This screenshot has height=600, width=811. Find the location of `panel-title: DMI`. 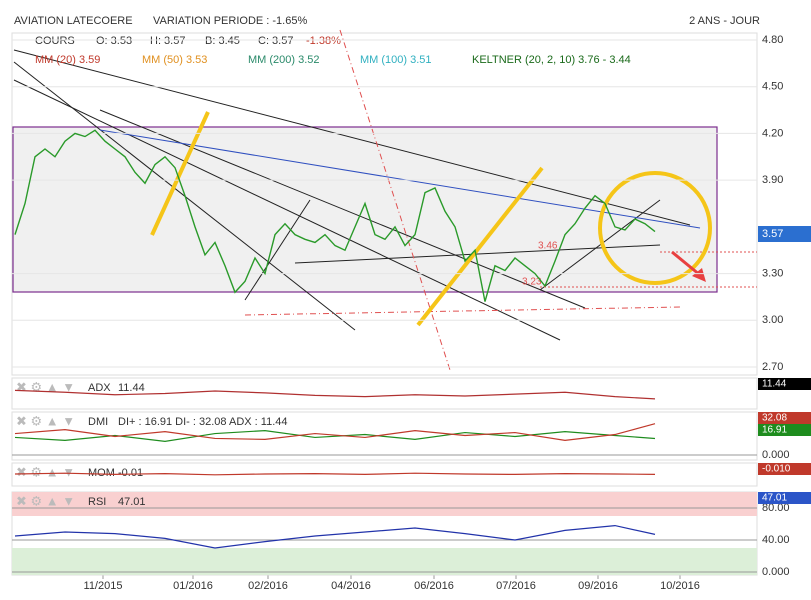

panel-title: DMI is located at coordinates (98, 422).